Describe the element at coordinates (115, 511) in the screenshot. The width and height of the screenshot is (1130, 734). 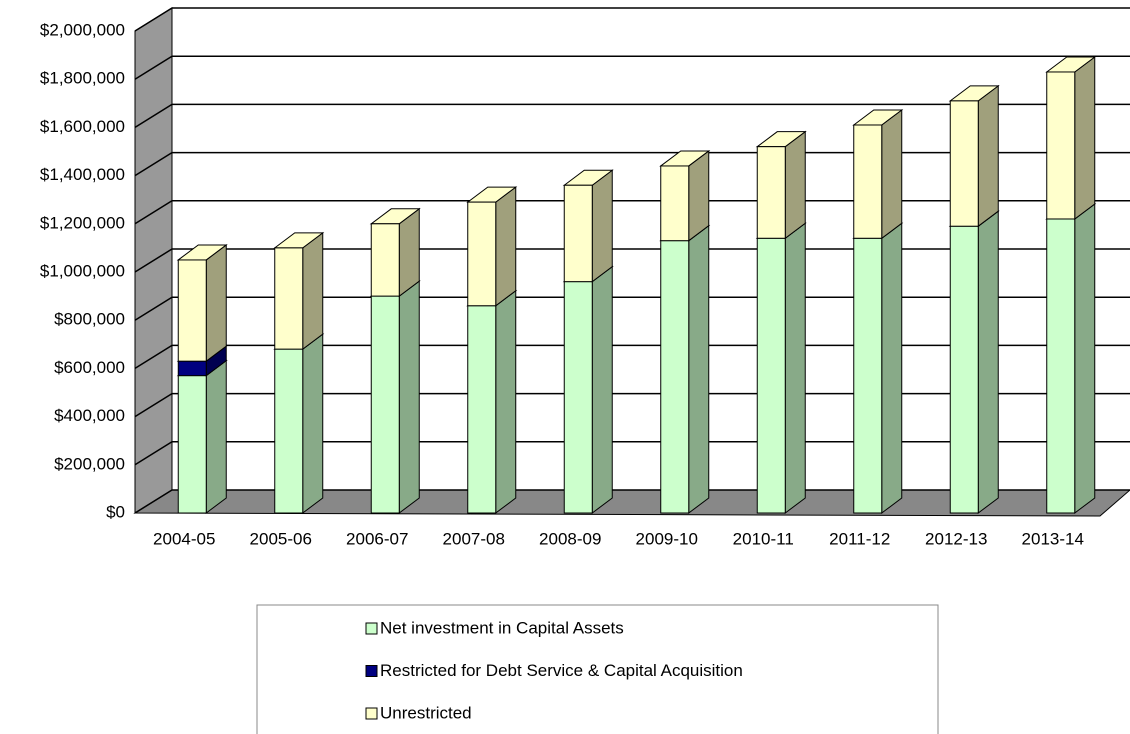
I see `y-tick-label: $0` at that location.